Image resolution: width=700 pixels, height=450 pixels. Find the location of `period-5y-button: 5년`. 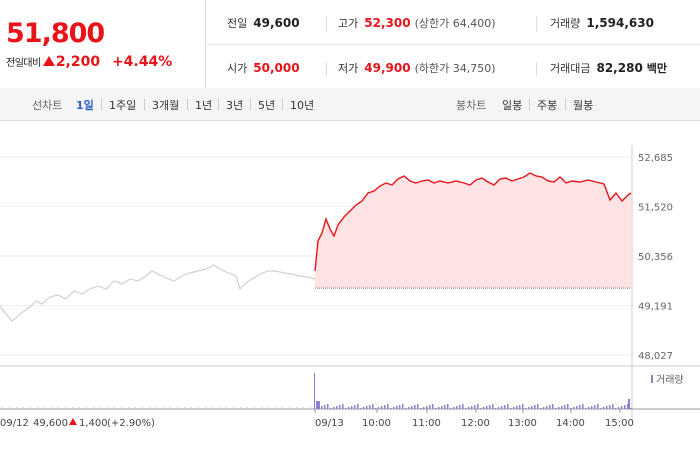

period-5y-button: 5년 is located at coordinates (267, 105).